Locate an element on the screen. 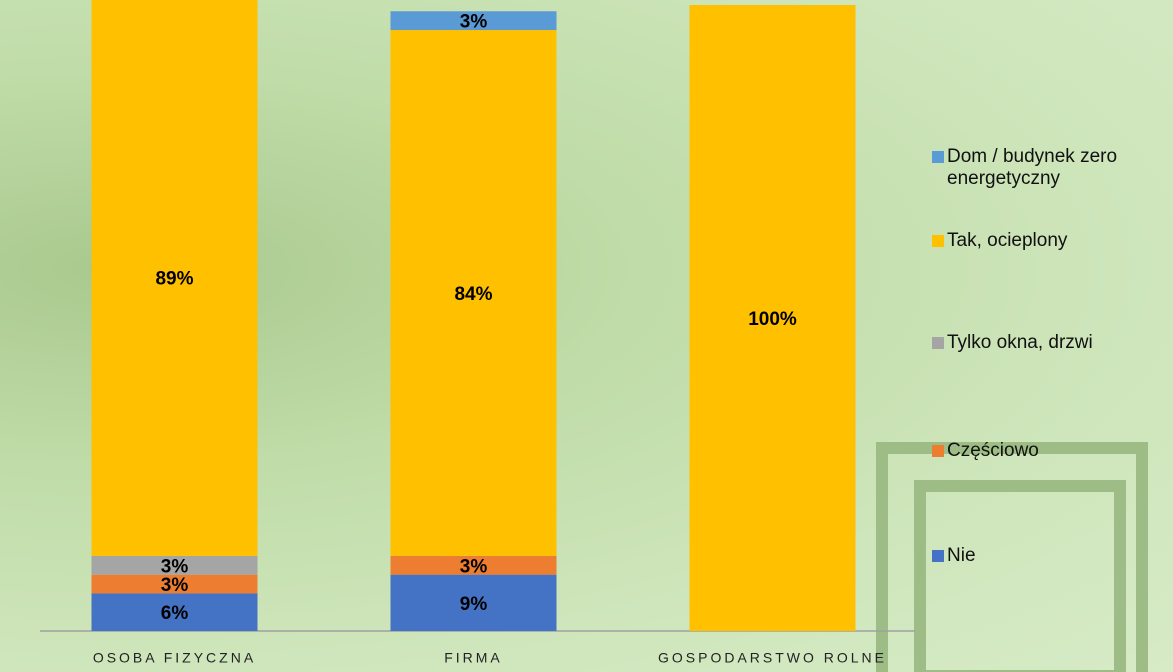  legend-item: Częściowo is located at coordinates (1052, 451).